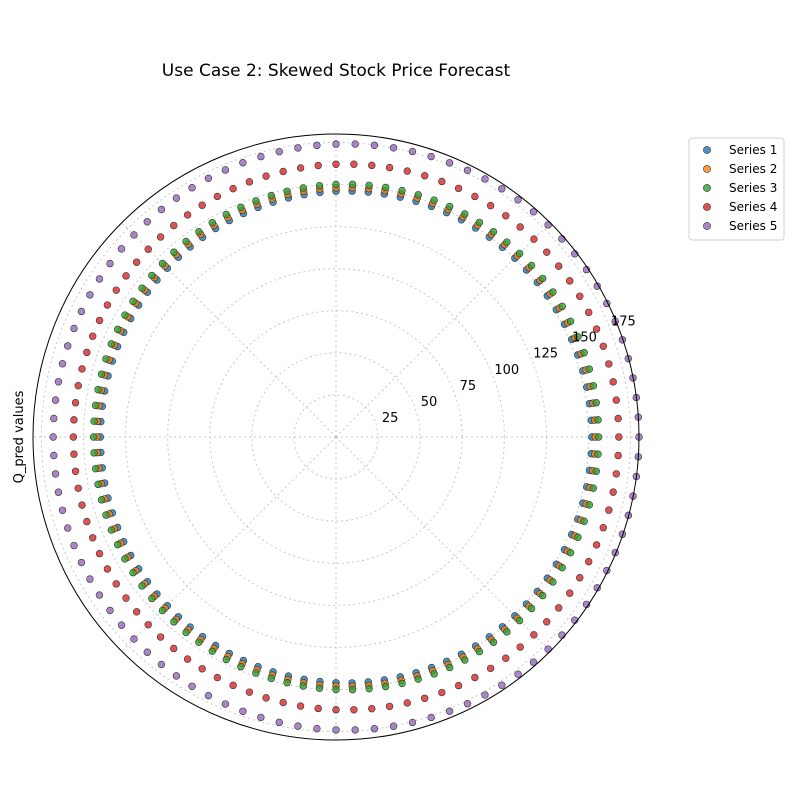  I want to click on legend-label-series-5: Series 5, so click(753, 226).